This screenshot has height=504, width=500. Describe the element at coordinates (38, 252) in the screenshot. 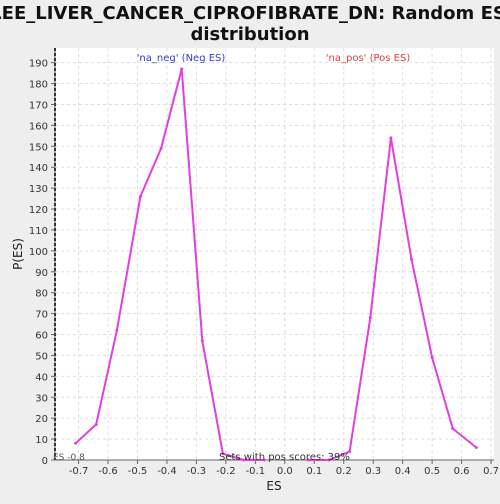

I see `y-tick-label: 100` at that location.